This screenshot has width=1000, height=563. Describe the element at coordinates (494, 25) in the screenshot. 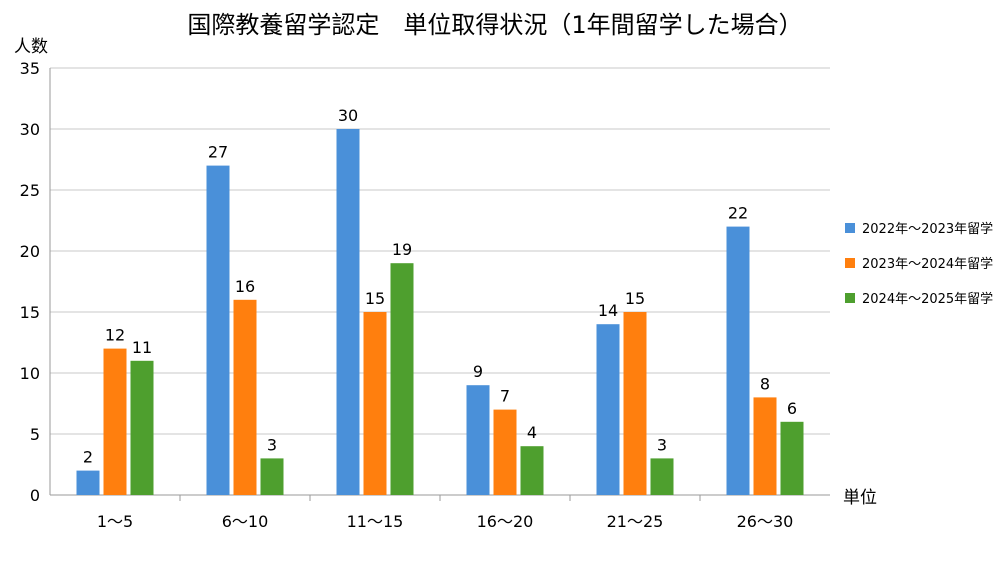

I see `chart-title: 国際教養留学認定 単位取得状況（1年間留学した場合）` at that location.